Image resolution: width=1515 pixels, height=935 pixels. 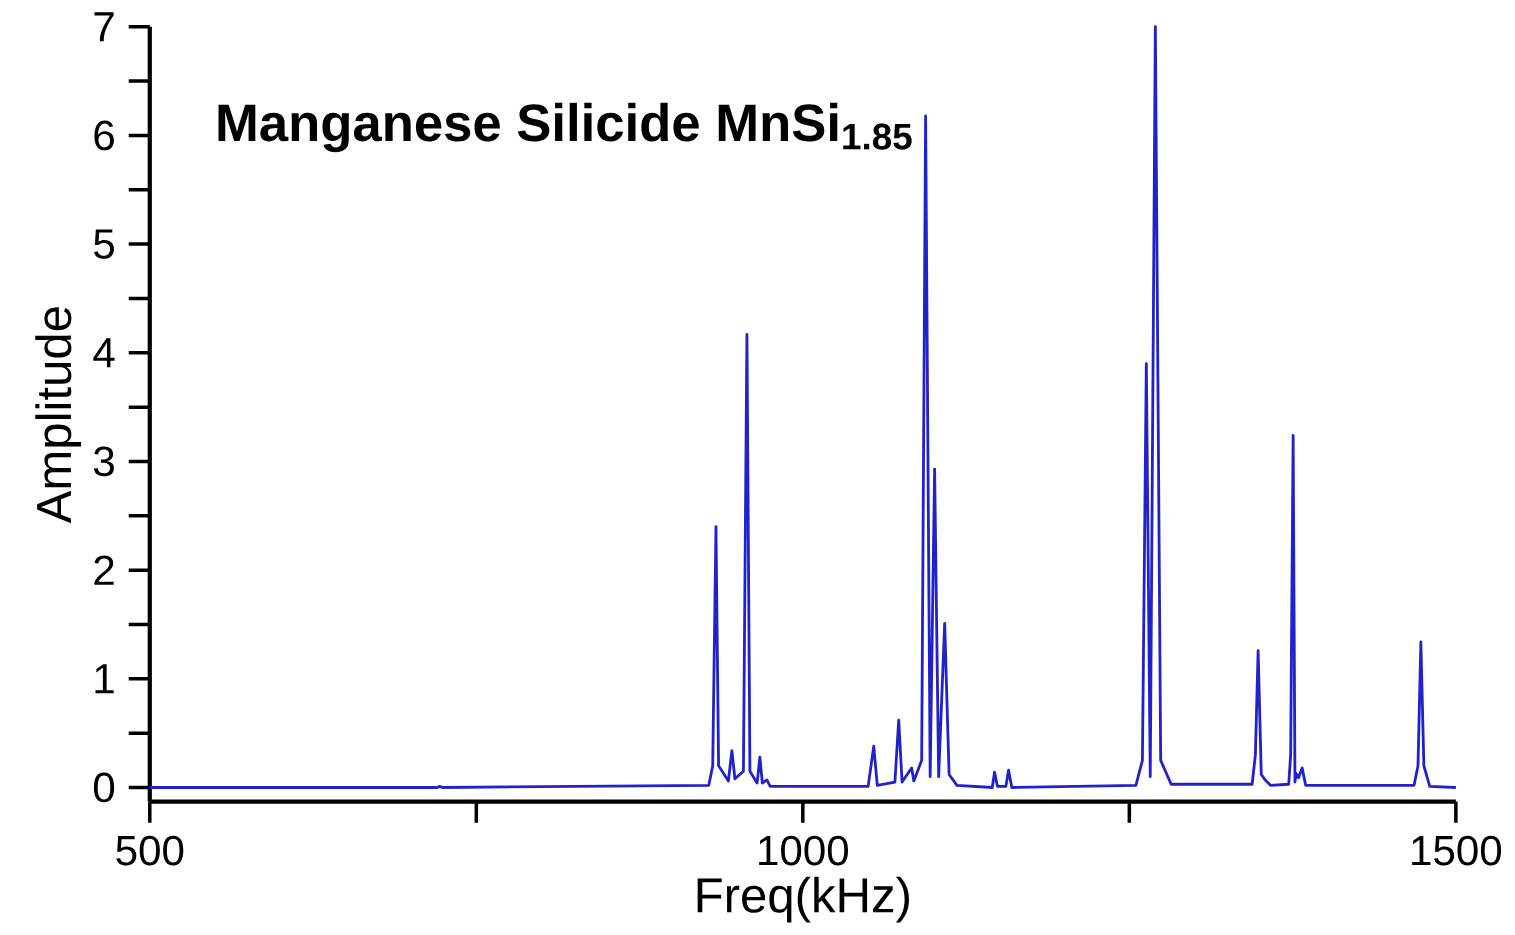 What do you see at coordinates (804, 850) in the screenshot?
I see `x-tick-label: 1000` at bounding box center [804, 850].